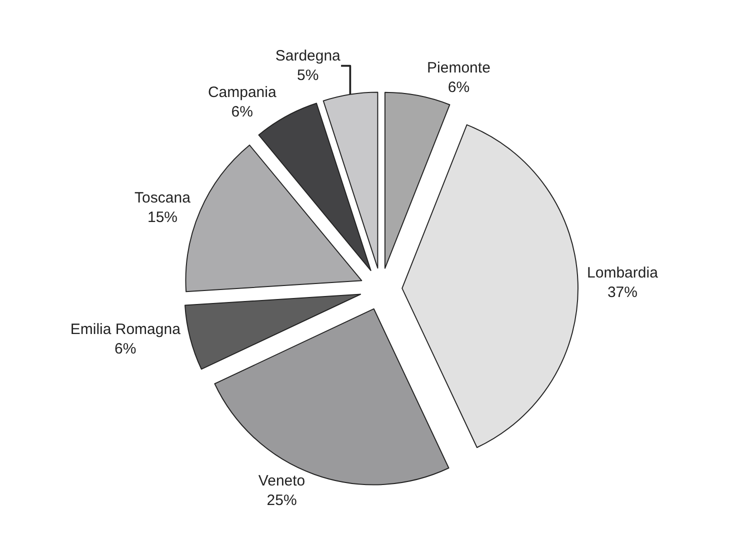 The height and width of the screenshot is (556, 729). I want to click on data-label: 25%, so click(281, 500).